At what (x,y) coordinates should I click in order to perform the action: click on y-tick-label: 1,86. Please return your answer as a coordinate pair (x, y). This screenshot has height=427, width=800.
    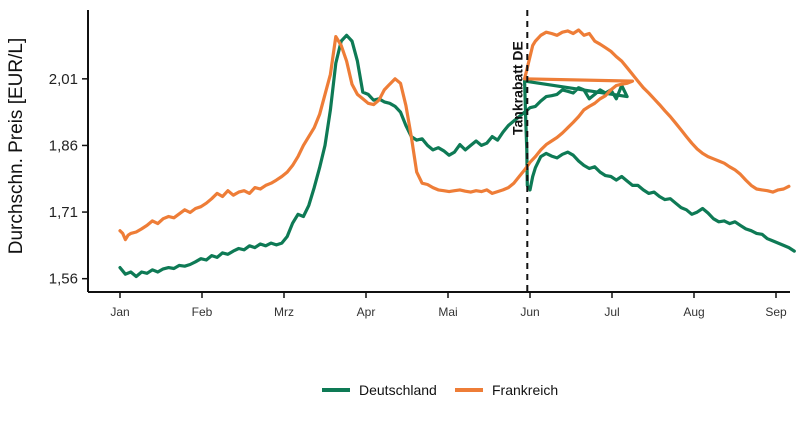
    Looking at the image, I should click on (63, 145).